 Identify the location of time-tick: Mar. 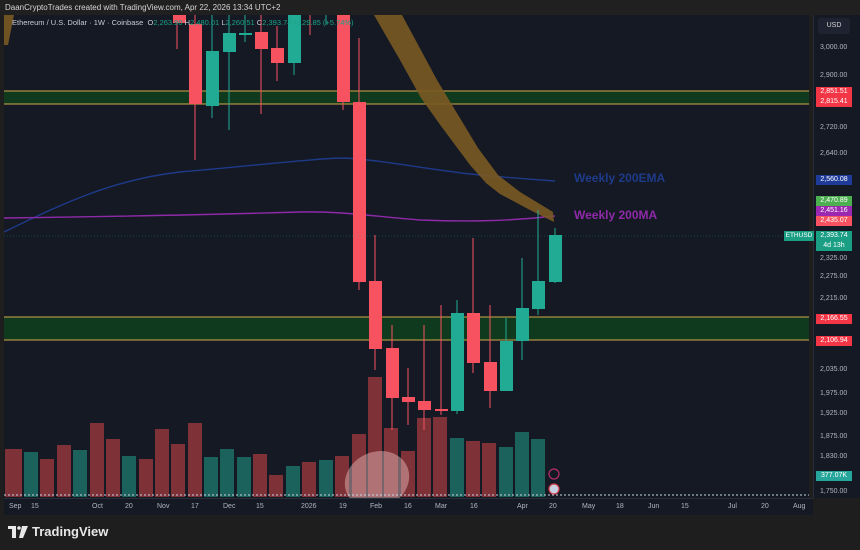
(441, 506).